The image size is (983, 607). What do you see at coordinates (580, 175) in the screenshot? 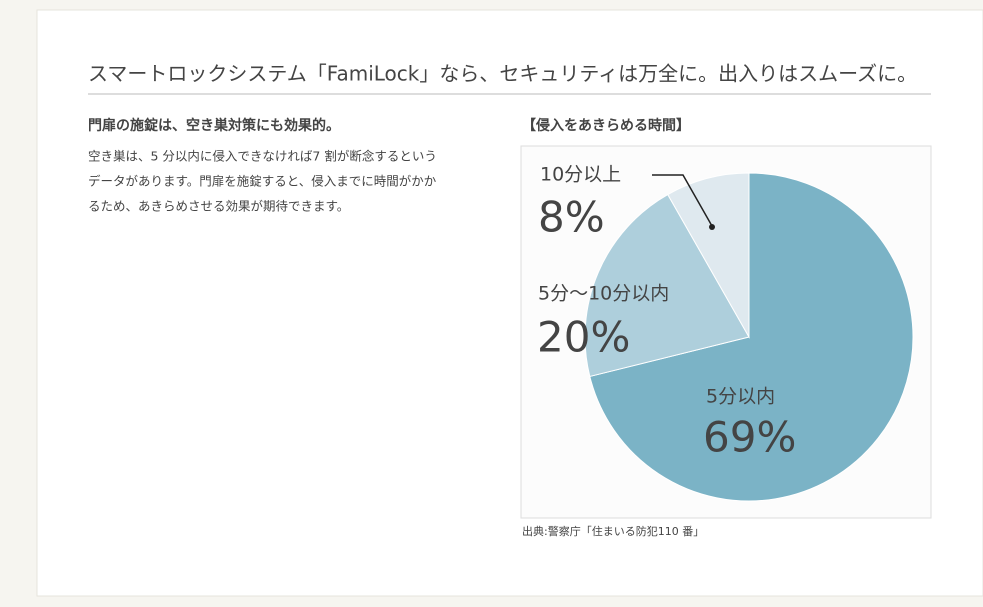
I see `slice-label: 10分以上` at bounding box center [580, 175].